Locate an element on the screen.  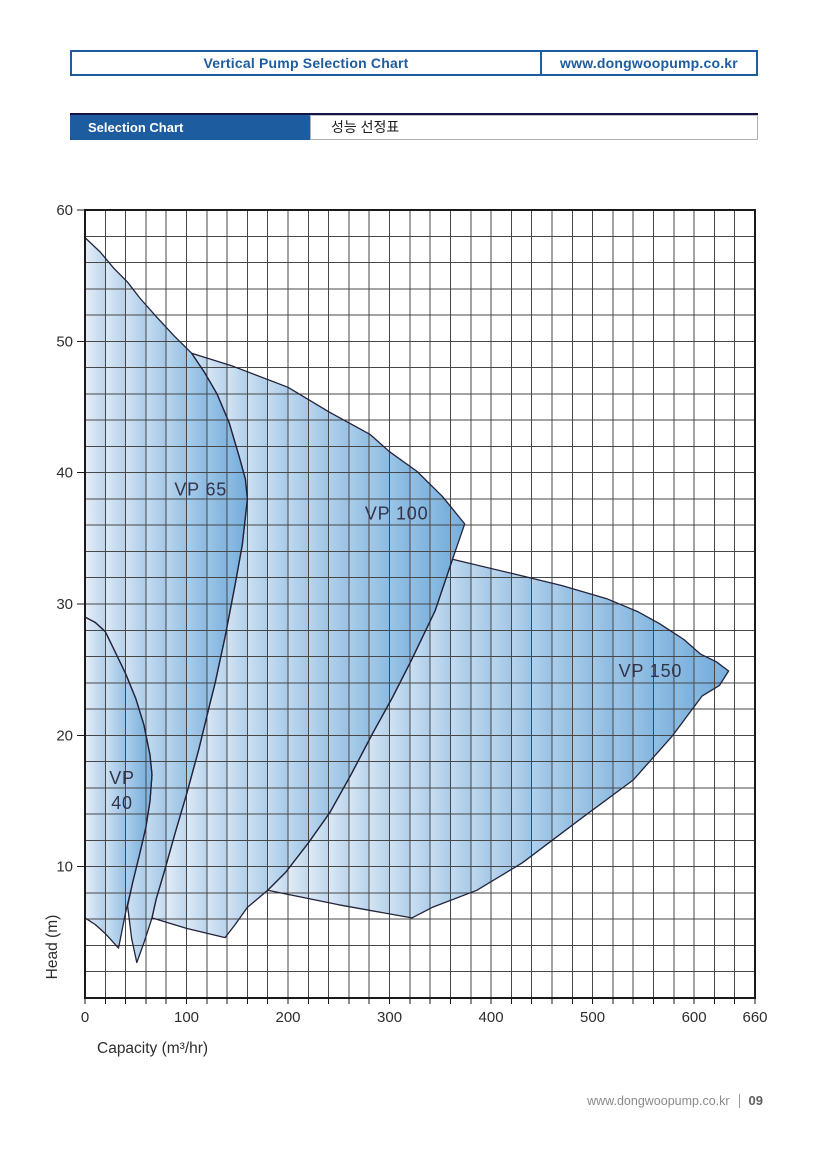
x-tick-label: 200 is located at coordinates (288, 1017).